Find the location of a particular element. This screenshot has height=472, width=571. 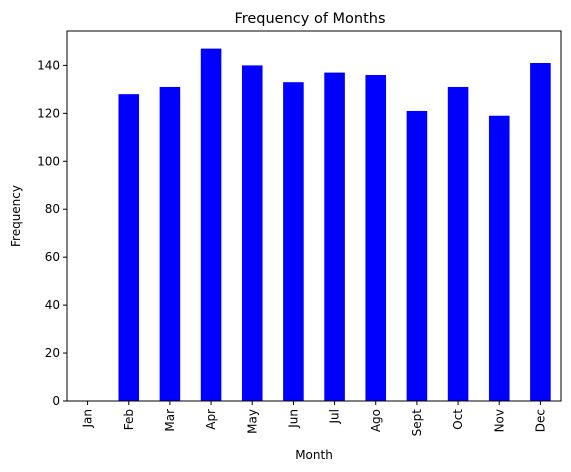

x-tick-label-jul: Jul is located at coordinates (335, 416).